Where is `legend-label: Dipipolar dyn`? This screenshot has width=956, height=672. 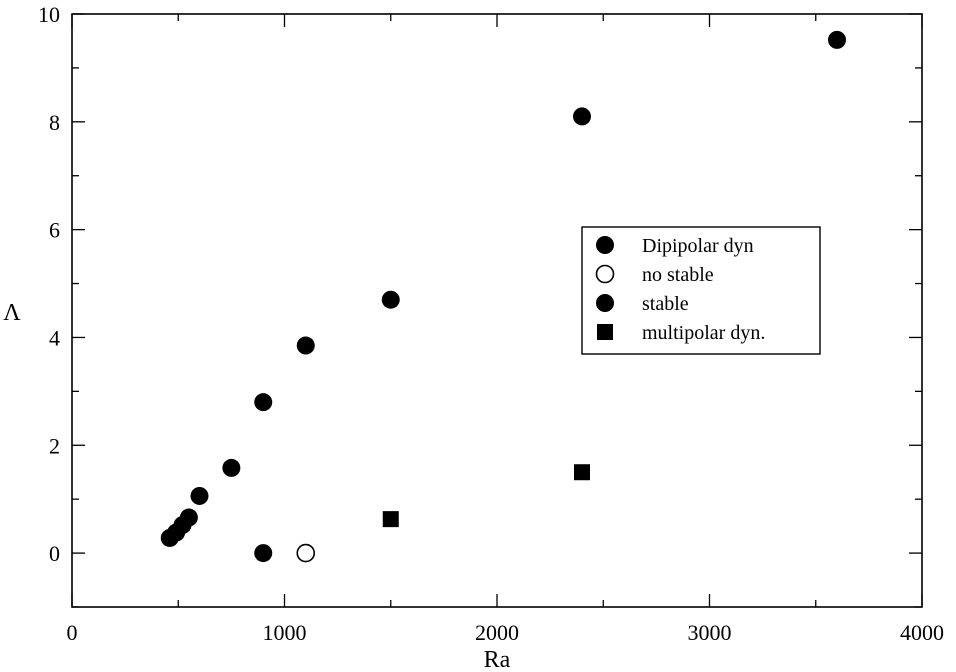 legend-label: Dipipolar dyn is located at coordinates (698, 246).